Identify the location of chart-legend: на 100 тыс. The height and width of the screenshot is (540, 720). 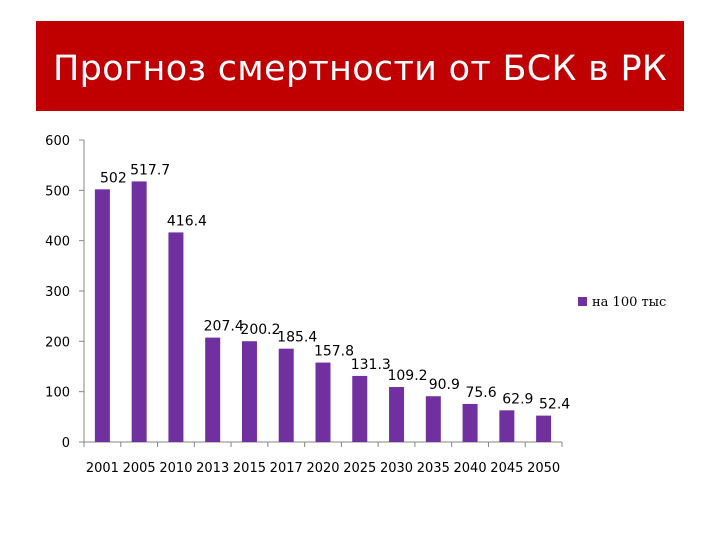
(622, 302).